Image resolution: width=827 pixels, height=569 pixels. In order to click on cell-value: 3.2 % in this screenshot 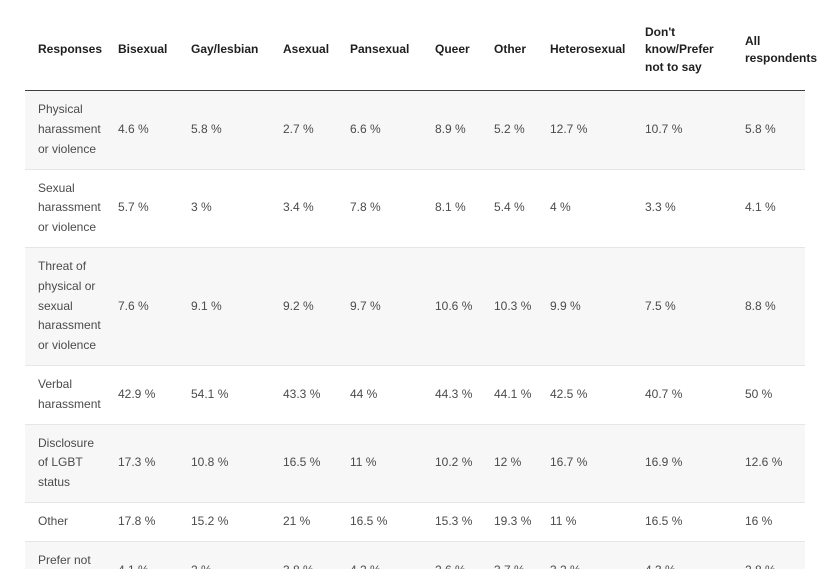, I will do `click(584, 555)`.